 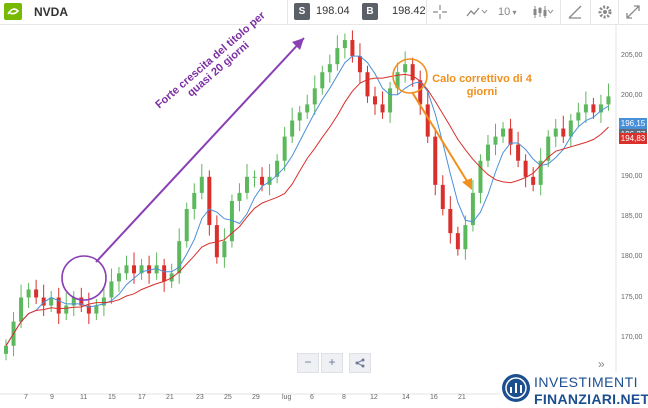 I want to click on x-tick-label: 12, so click(x=374, y=397).